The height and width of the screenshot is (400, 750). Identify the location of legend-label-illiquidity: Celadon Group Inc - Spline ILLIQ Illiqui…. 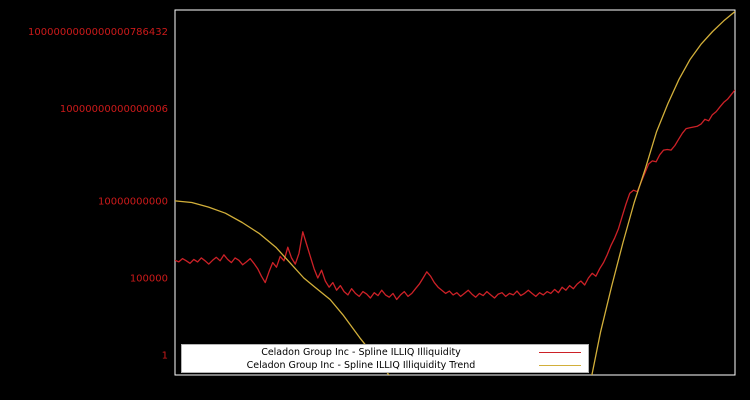
(361, 352).